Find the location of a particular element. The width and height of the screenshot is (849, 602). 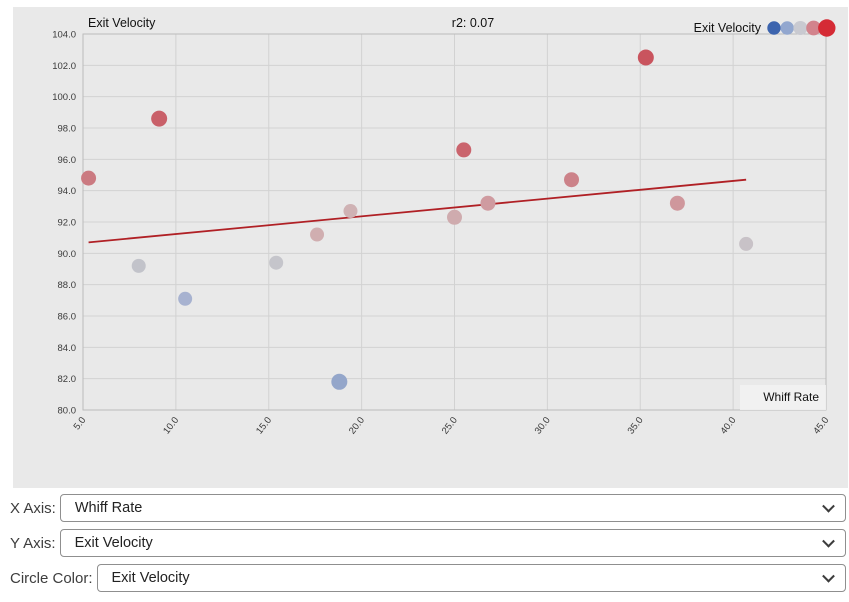

trend-line is located at coordinates (417, 211).